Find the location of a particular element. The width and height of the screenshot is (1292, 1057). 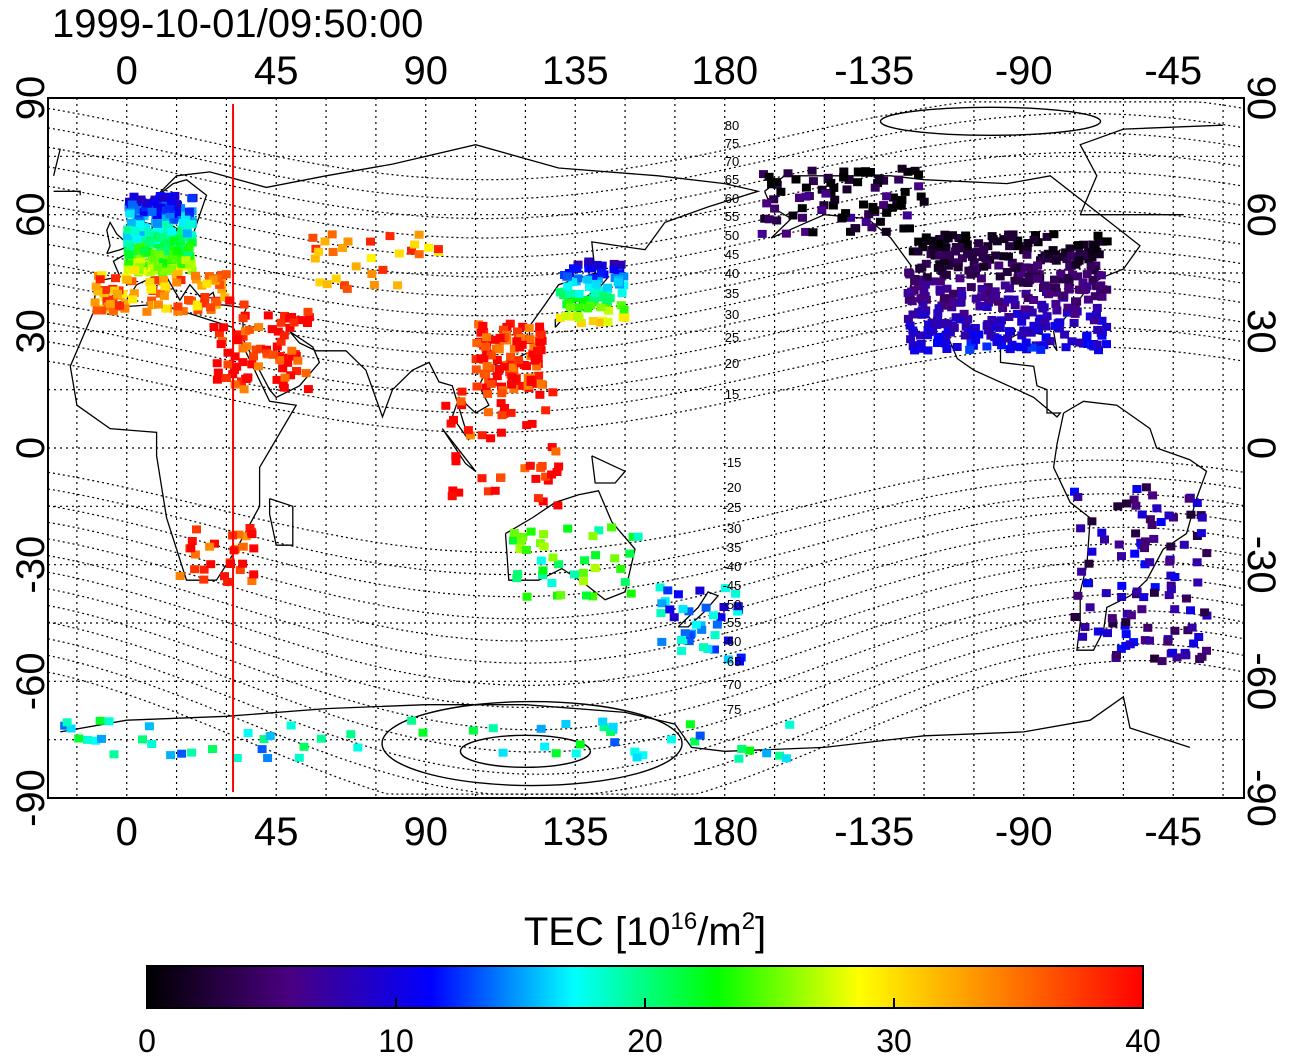

colorbar-title: TEC [1016/m2] is located at coordinates (645, 931).